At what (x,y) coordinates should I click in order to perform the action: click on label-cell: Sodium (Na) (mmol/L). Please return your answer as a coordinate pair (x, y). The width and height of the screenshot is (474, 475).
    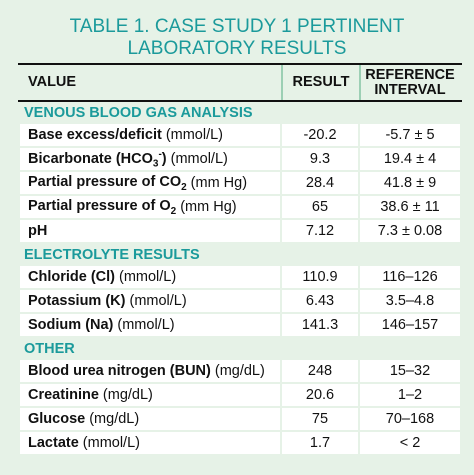
    Looking at the image, I should click on (150, 325).